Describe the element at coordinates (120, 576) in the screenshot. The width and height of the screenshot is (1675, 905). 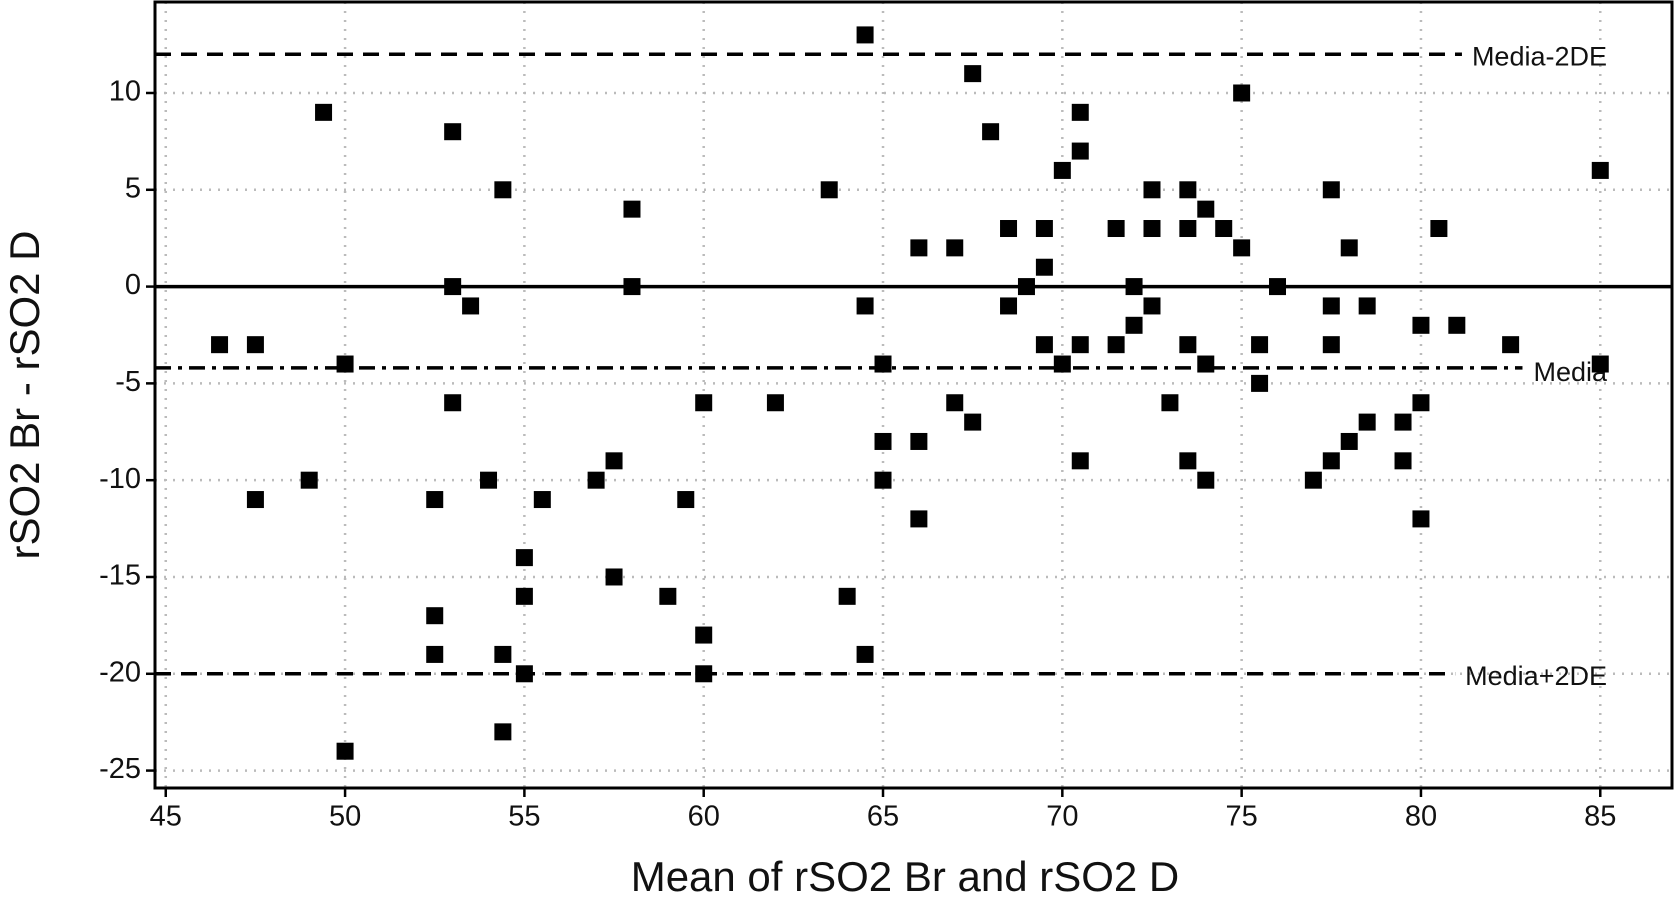
I see `y-tick-label: -15` at that location.